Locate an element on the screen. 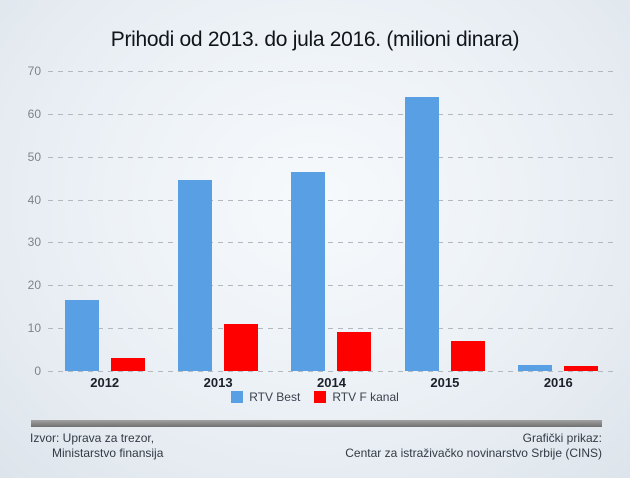 The image size is (630, 478). bar-group-2012: 2012 is located at coordinates (104, 230).